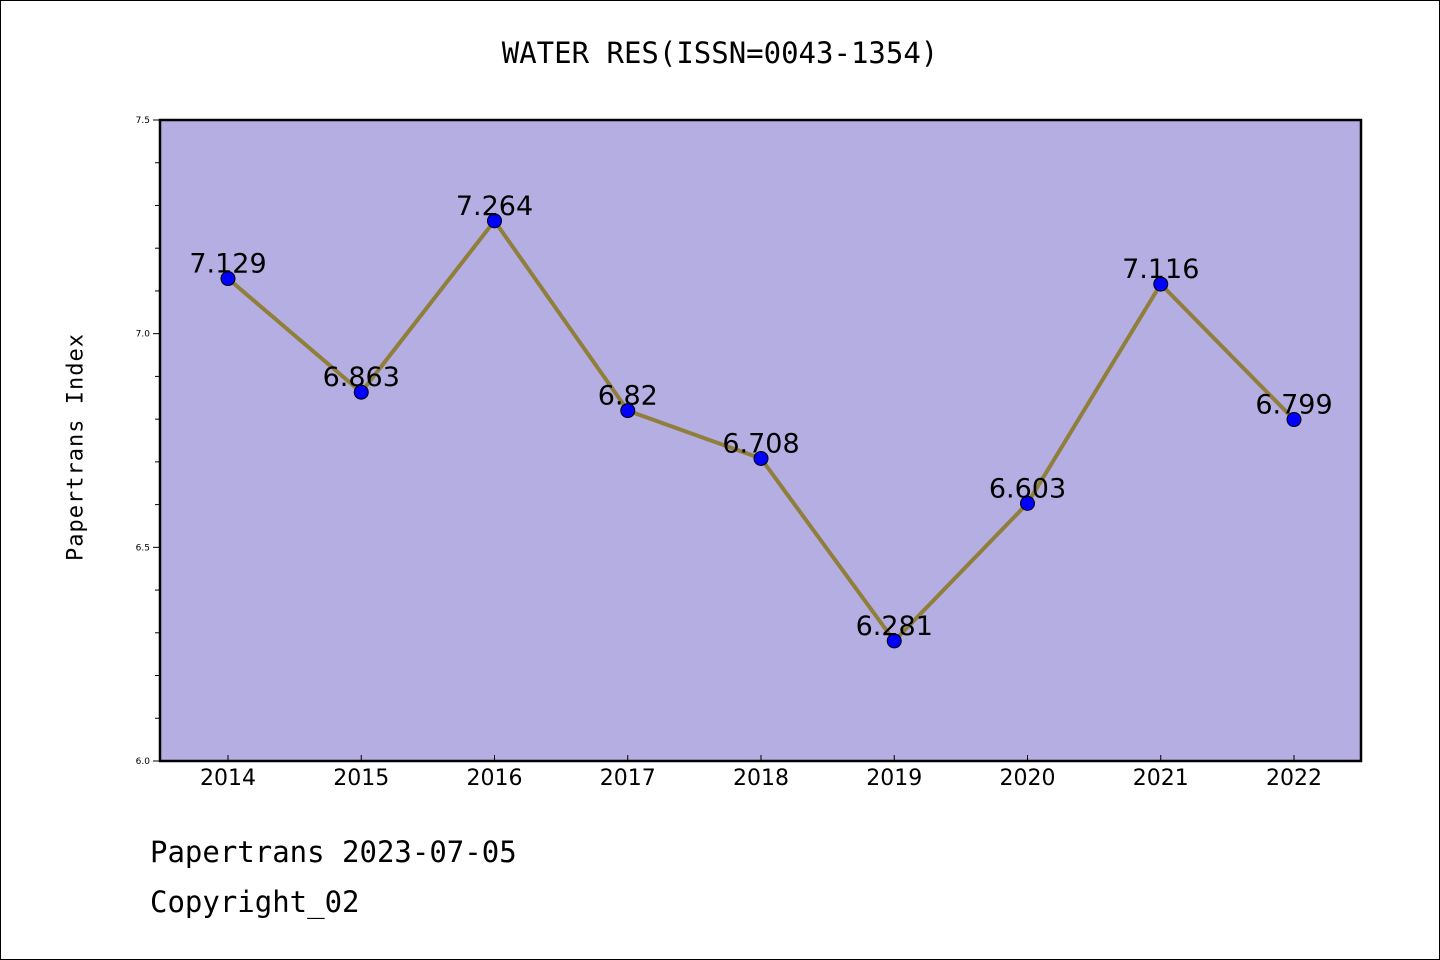  What do you see at coordinates (143, 121) in the screenshot?
I see `y-tick-label: 7.5` at bounding box center [143, 121].